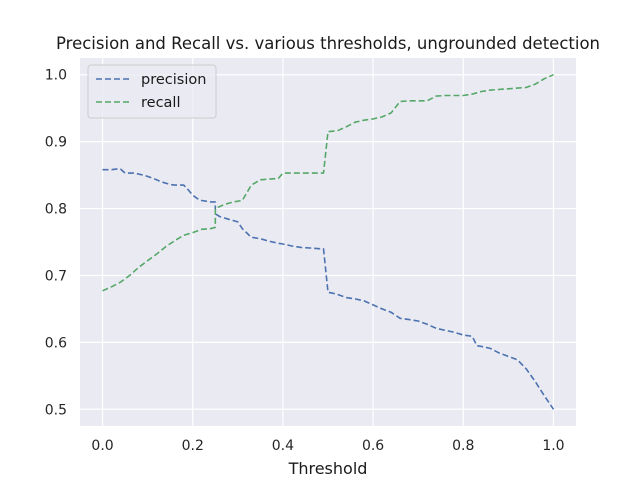  Describe the element at coordinates (463, 446) in the screenshot. I see `x-tick-label: 0.8` at that location.